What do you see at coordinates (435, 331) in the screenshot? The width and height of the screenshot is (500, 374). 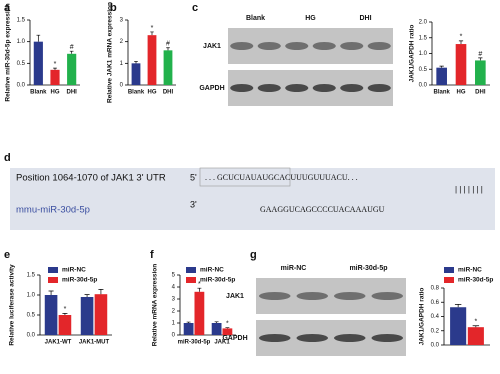 I see `y-tick-label: 0.2` at bounding box center [435, 331].